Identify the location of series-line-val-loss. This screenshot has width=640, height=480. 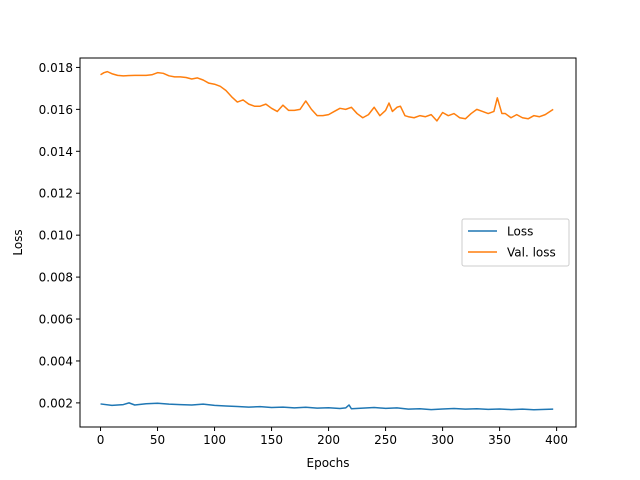
(327, 96).